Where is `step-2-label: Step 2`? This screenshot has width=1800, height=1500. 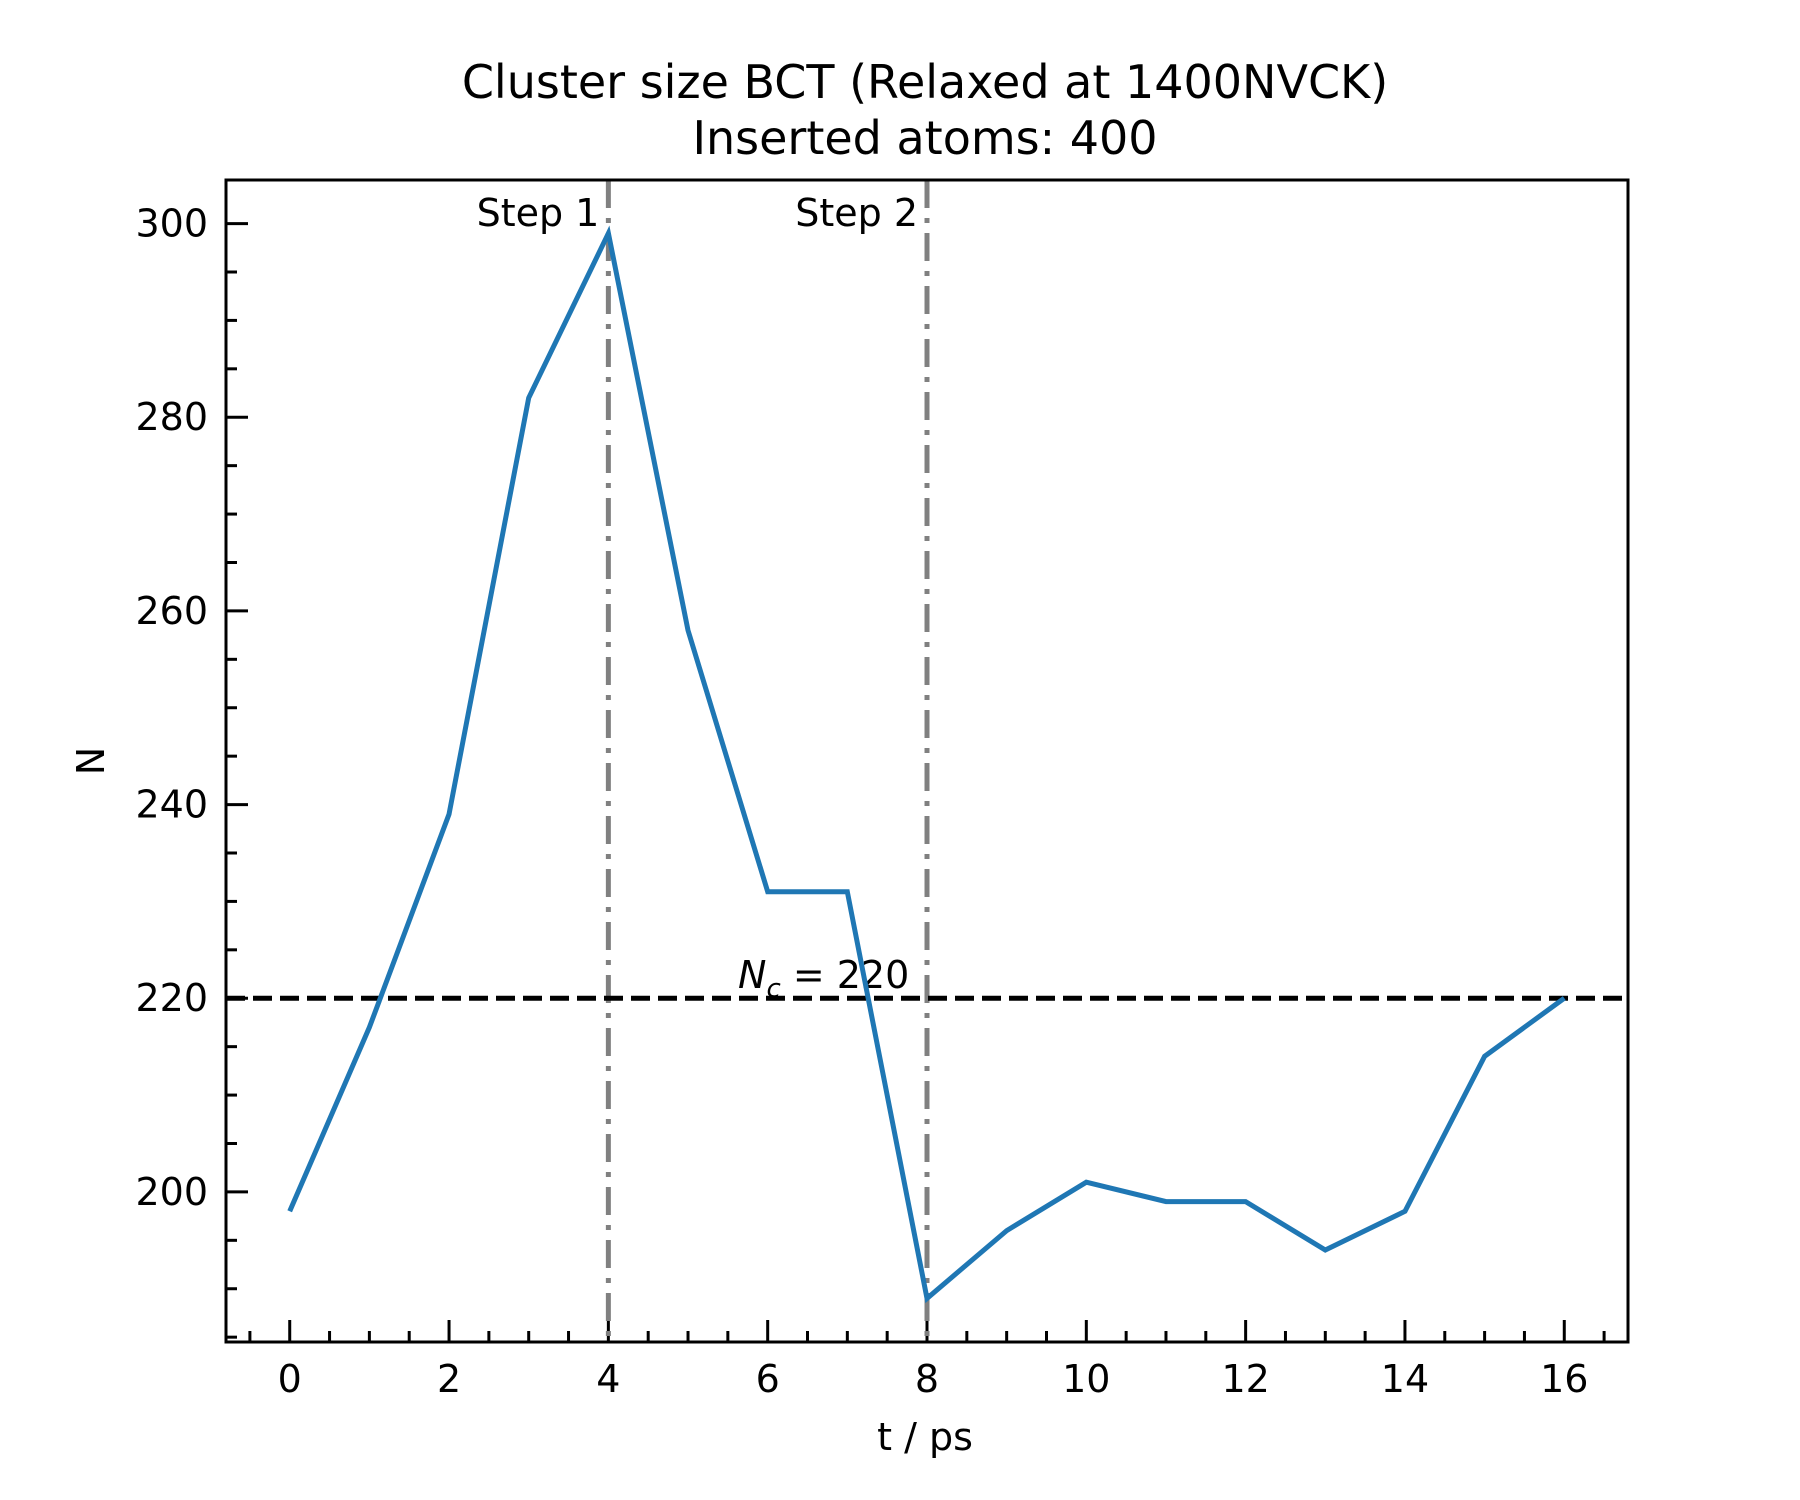 step-2-label: Step 2 is located at coordinates (856, 213).